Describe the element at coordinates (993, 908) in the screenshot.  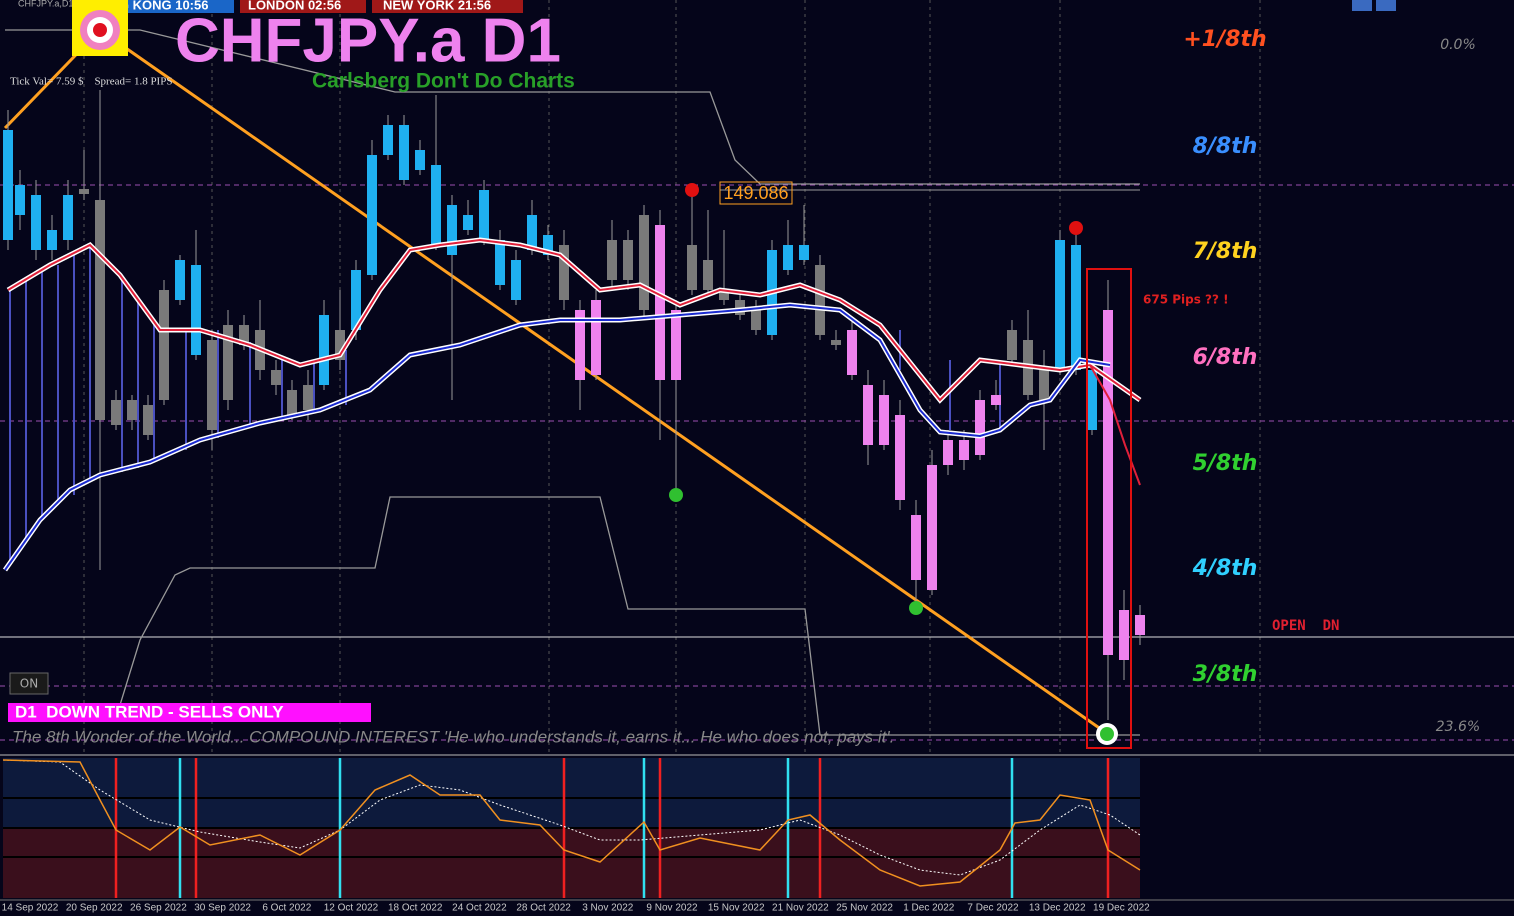
I see `date-label: 7 Dec 2022` at that location.